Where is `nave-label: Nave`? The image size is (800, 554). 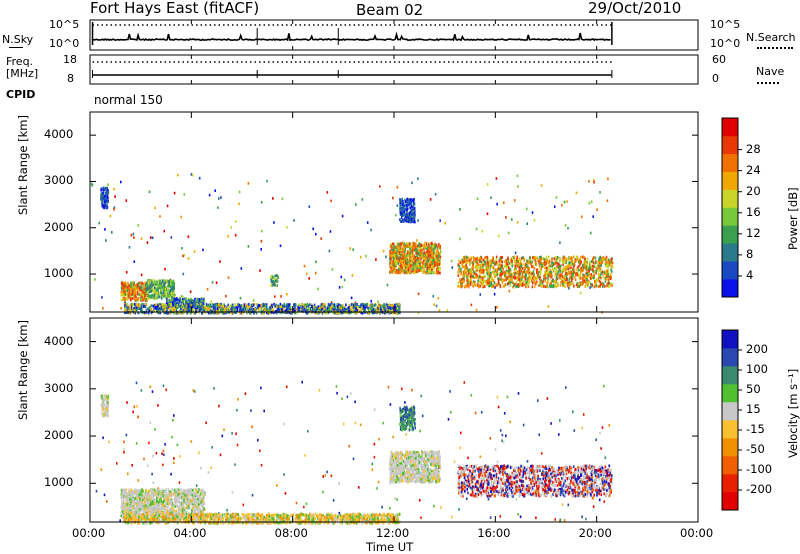
nave-label: Nave is located at coordinates (770, 71).